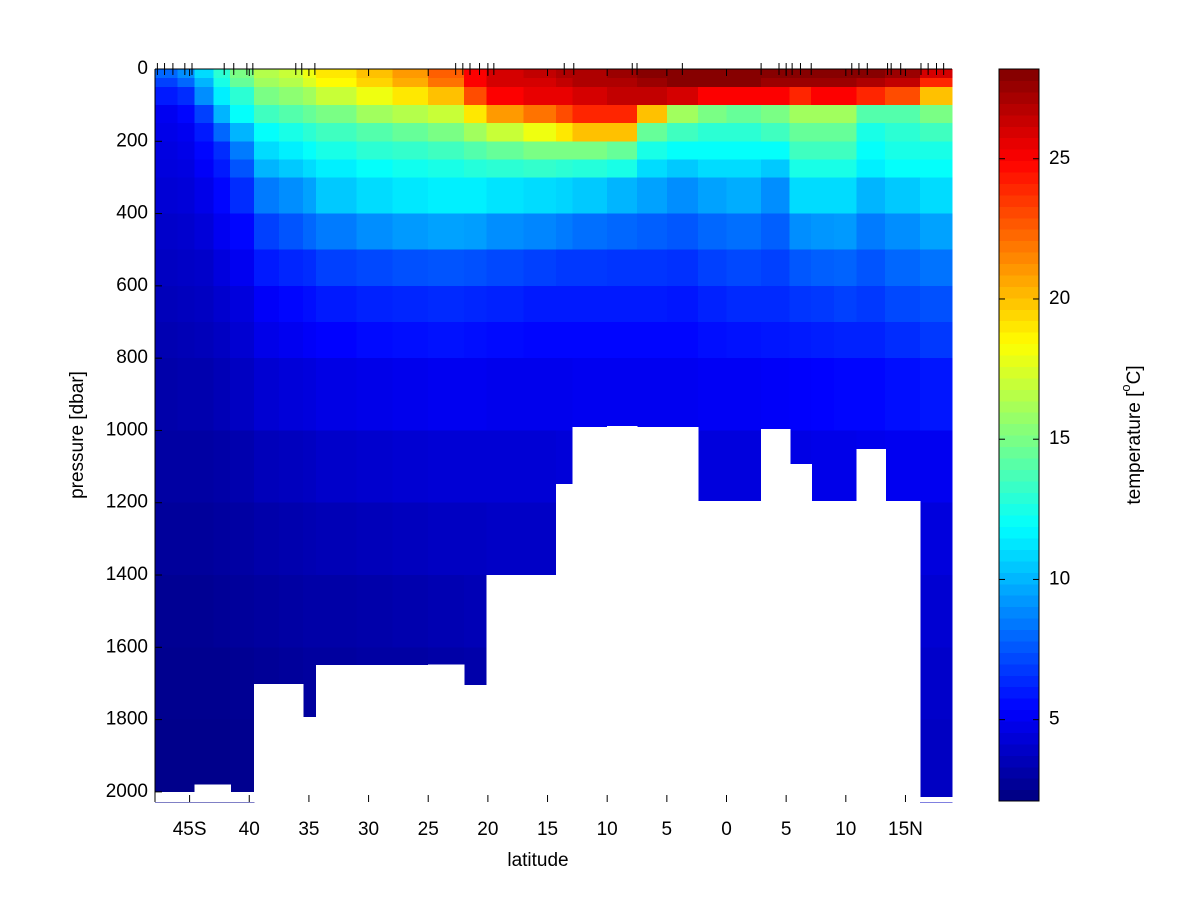  I want to click on y-tick-label: 400, so click(132, 213).